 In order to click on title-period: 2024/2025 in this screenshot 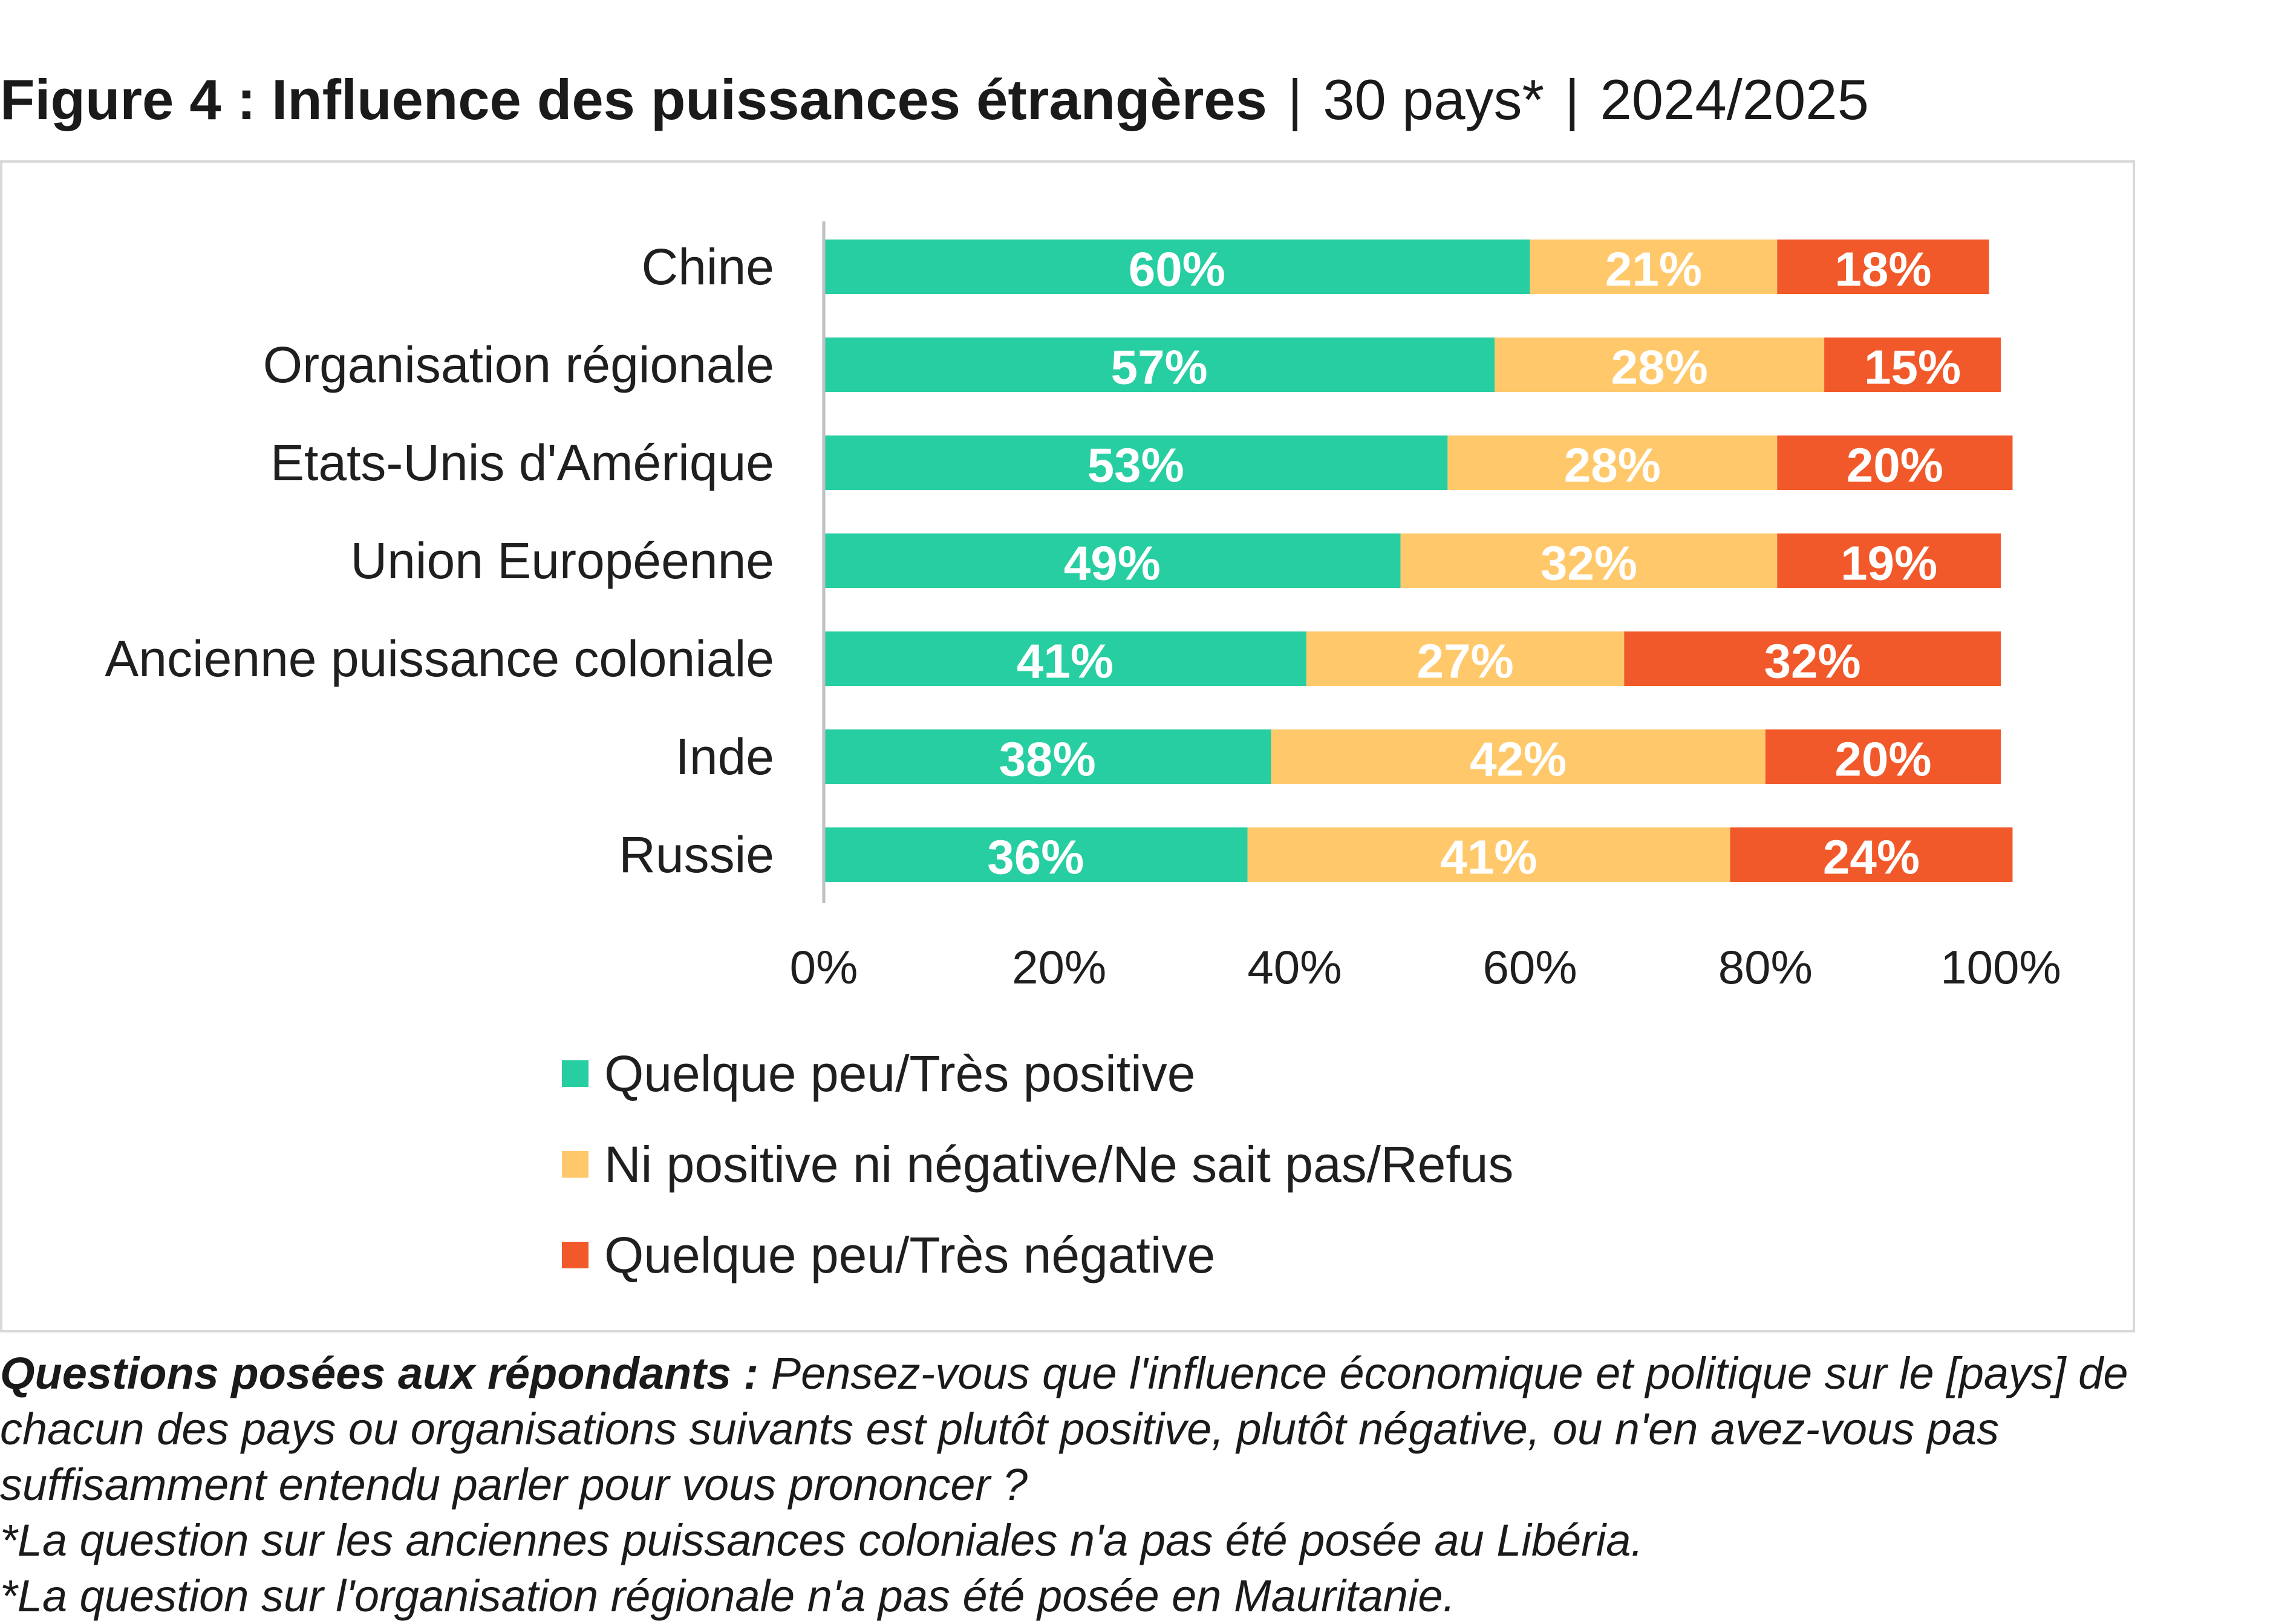, I will do `click(1734, 99)`.